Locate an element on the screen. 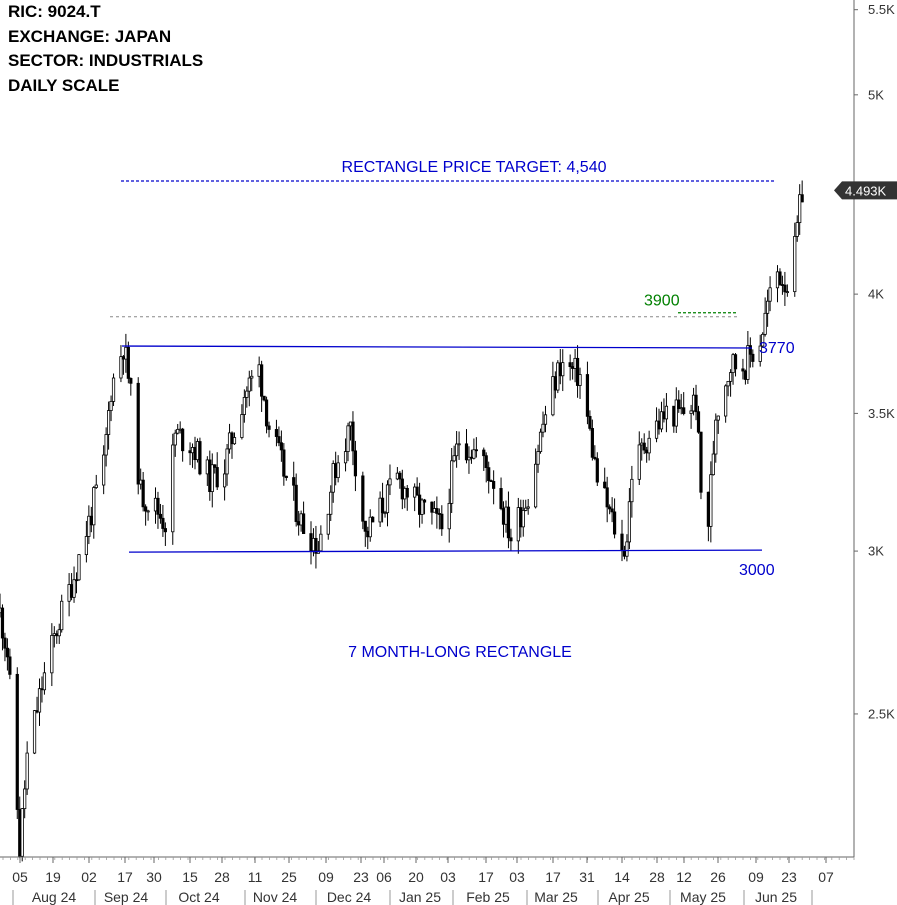 The image size is (897, 905). x-month-label: Dec 24 is located at coordinates (349, 897).